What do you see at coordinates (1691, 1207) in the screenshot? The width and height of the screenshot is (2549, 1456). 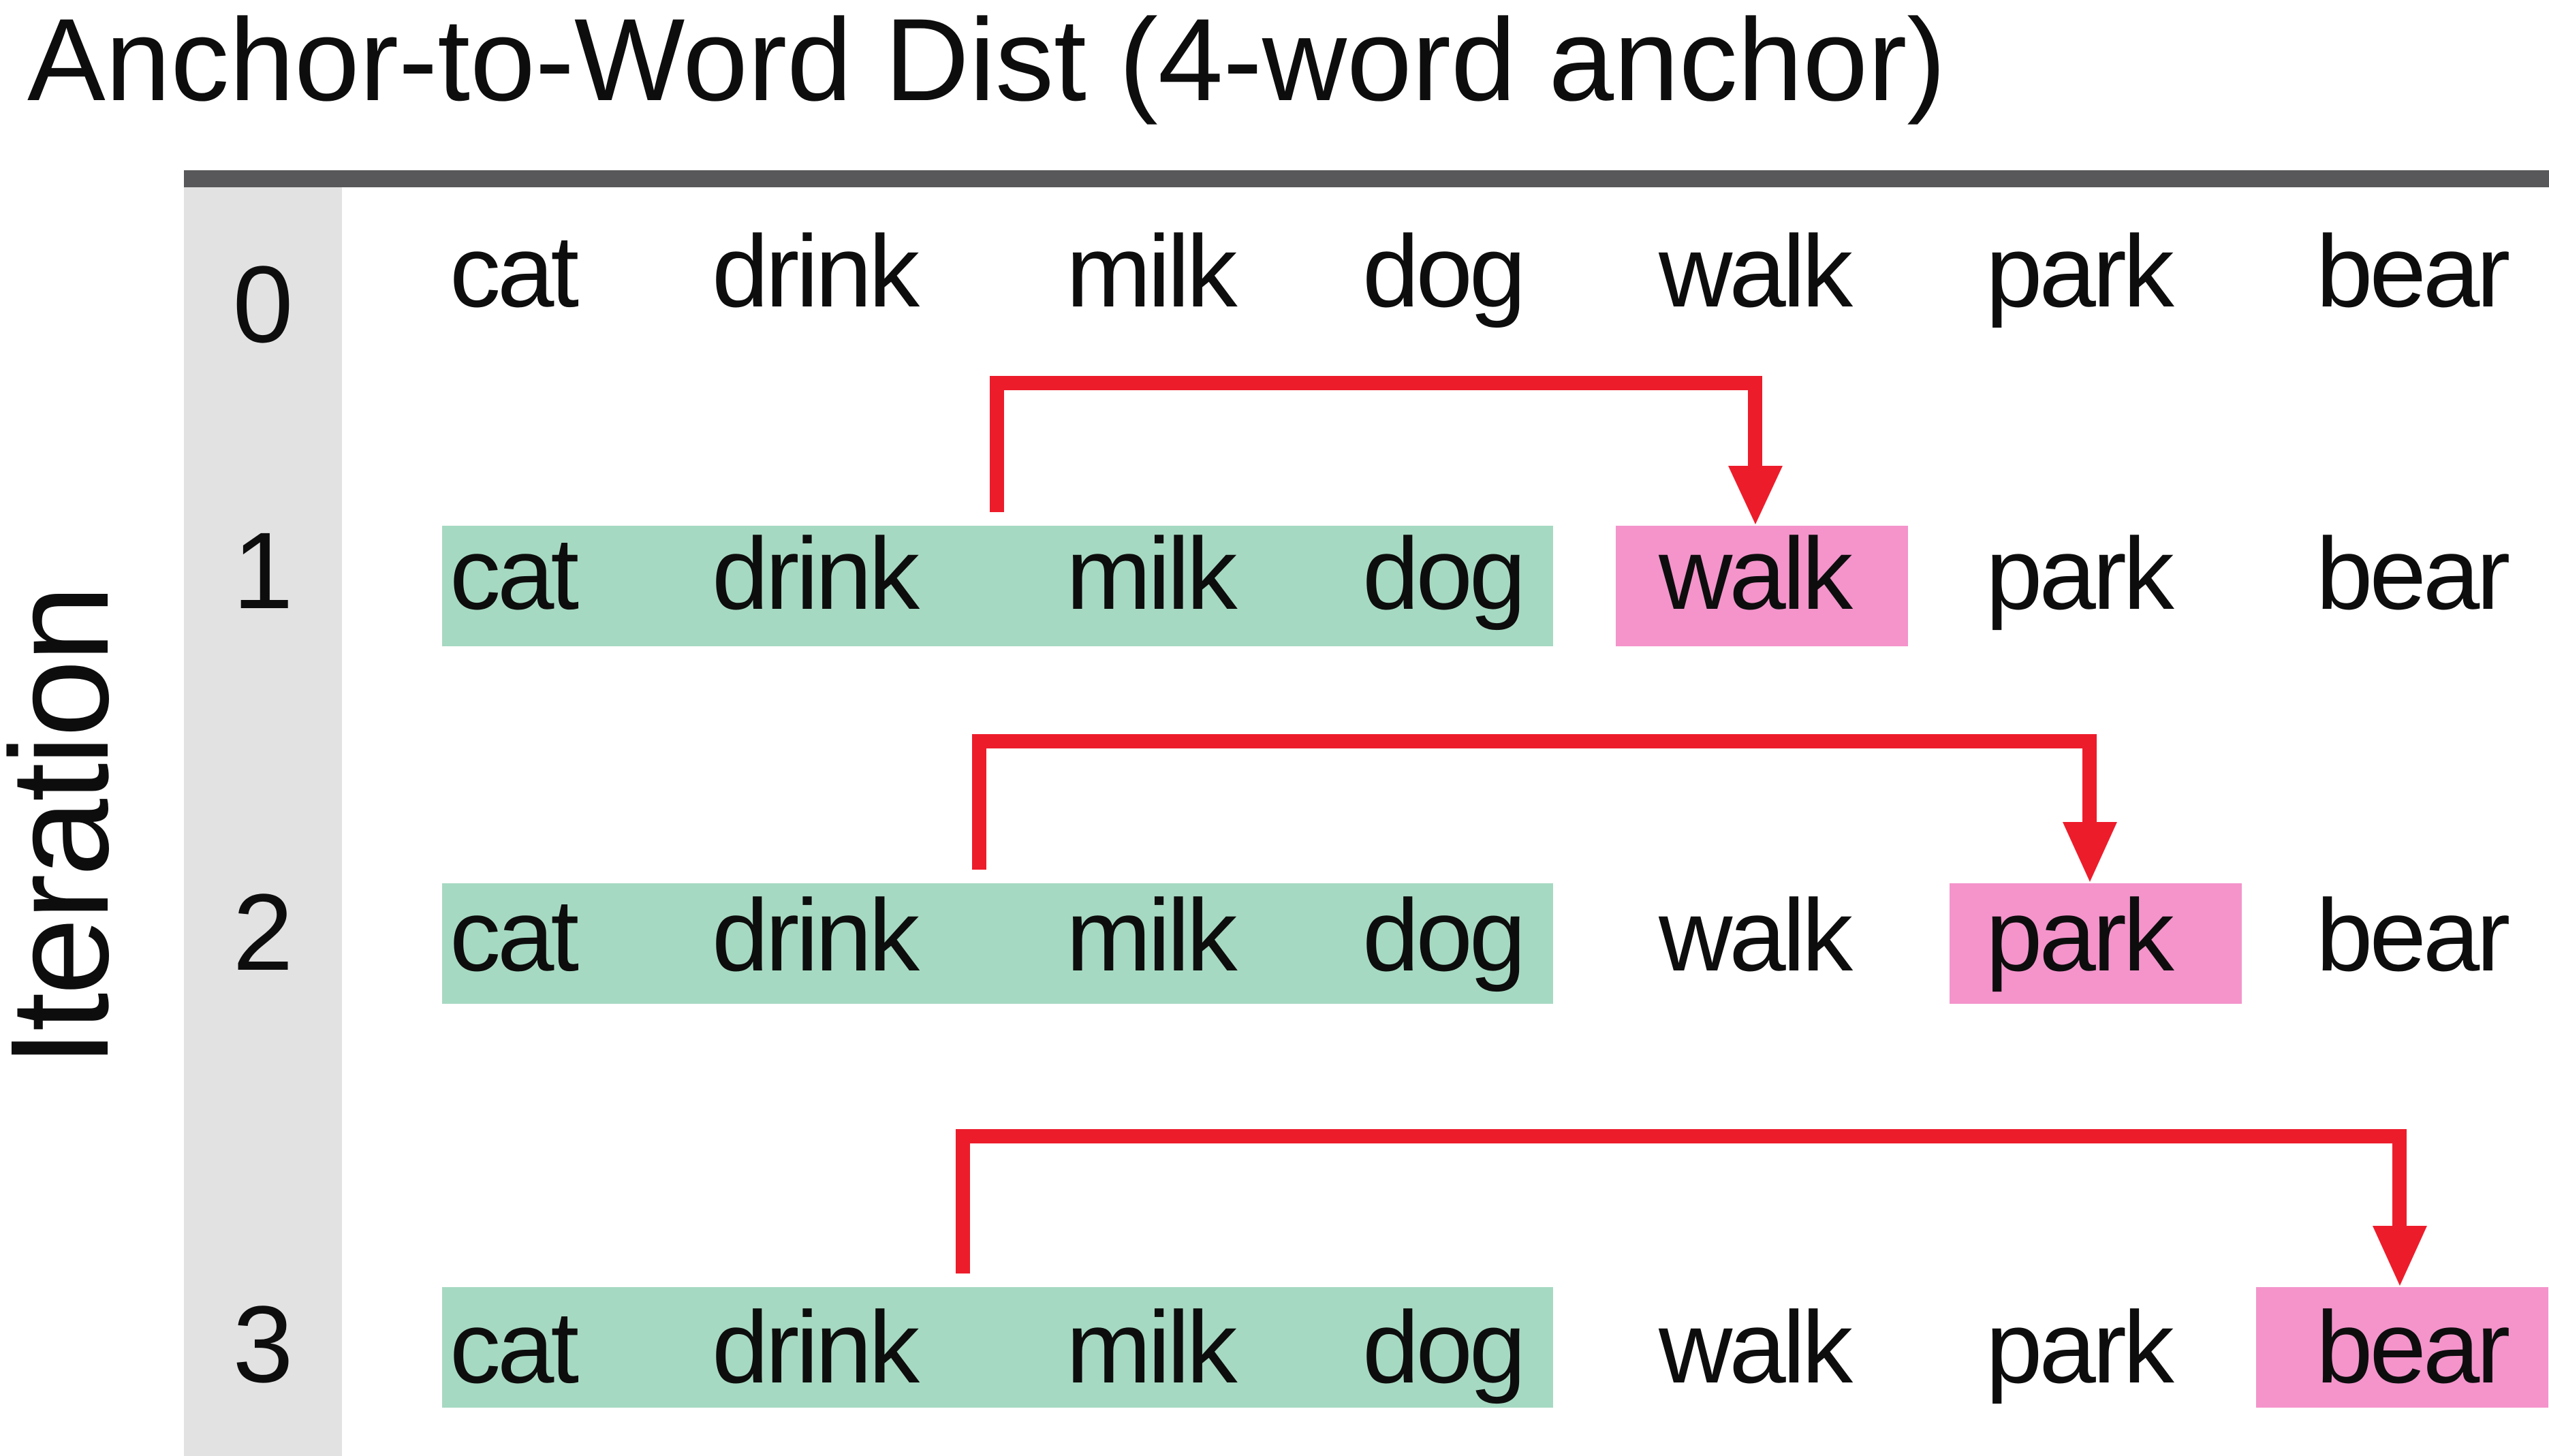 I see `arrow-row3-anchor-to-bear` at bounding box center [1691, 1207].